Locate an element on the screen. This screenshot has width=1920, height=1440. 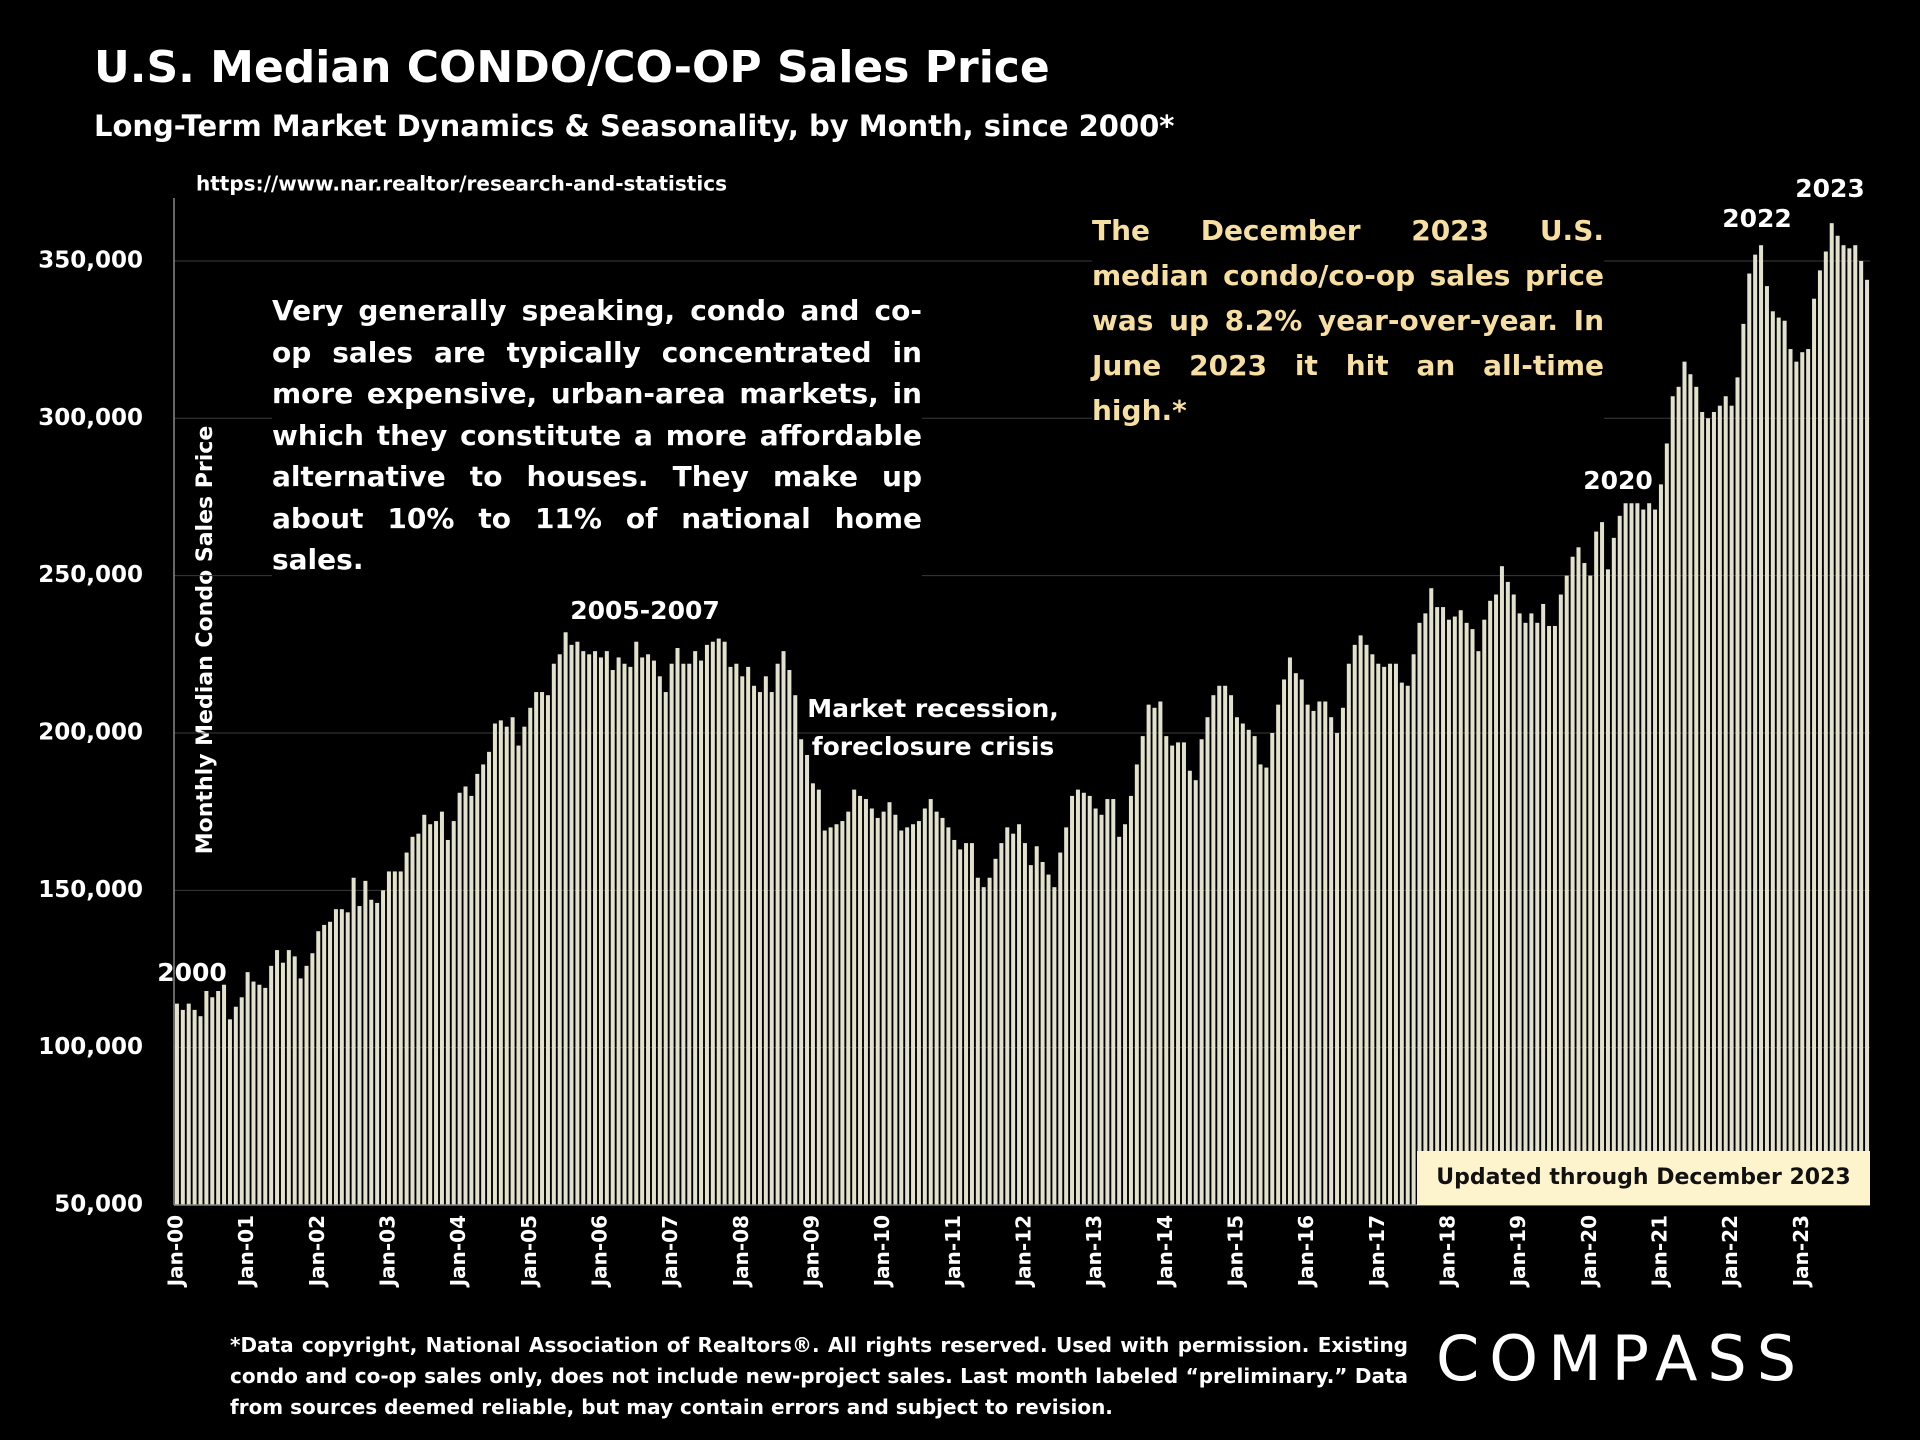
x-tick-label: Jan-08 is located at coordinates (741, 1251).